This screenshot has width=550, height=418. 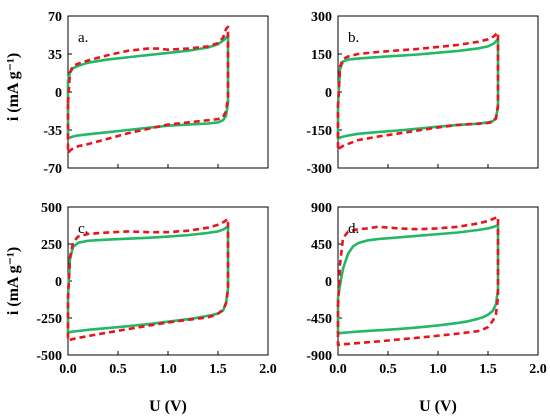 I want to click on y-axis-title-top: i (mA g⁻¹), so click(x=13, y=87).